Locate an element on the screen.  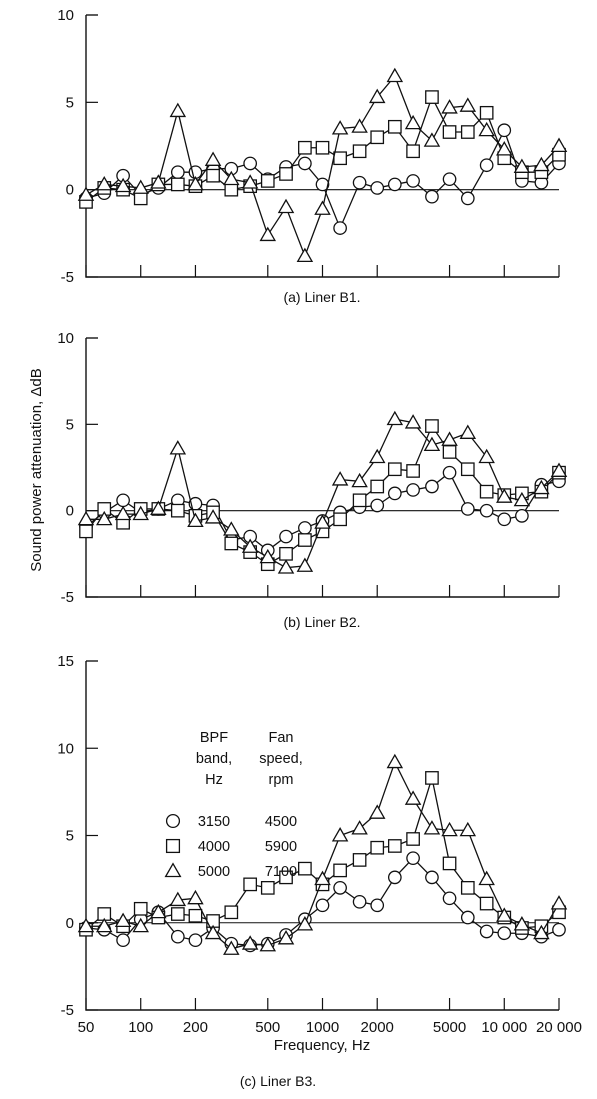
y-tick-label: 10 is located at coordinates (65, 748).